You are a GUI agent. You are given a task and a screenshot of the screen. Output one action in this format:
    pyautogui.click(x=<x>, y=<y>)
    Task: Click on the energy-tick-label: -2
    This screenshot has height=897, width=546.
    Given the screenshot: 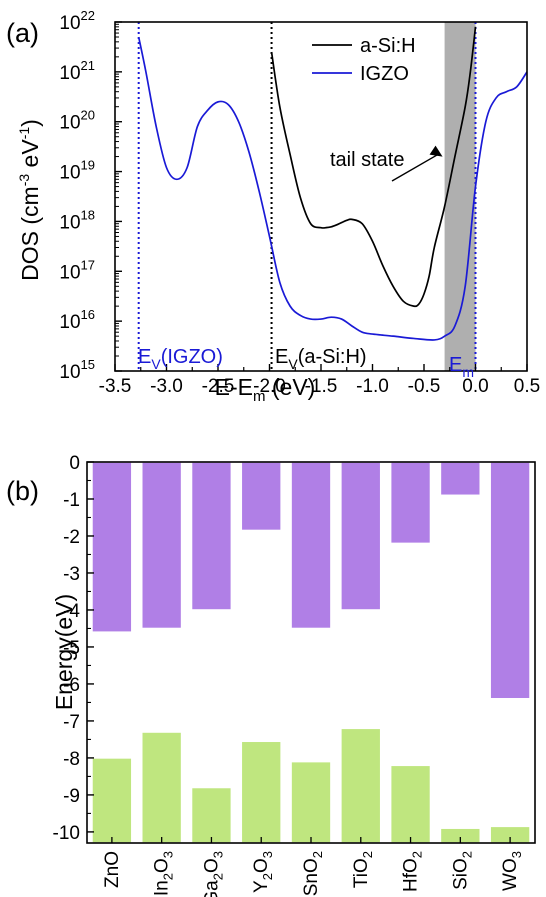 What is the action you would take?
    pyautogui.click(x=71, y=537)
    